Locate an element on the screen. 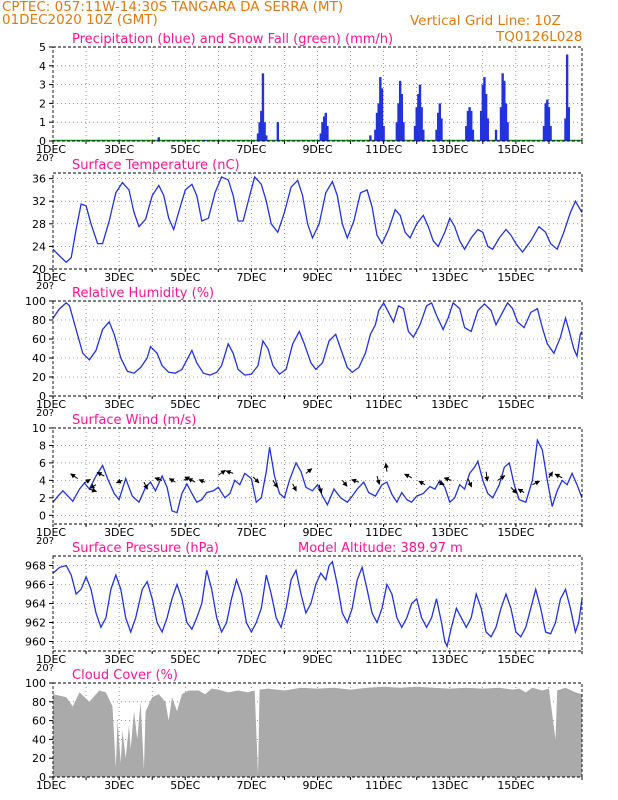  y-tick-label: 4 is located at coordinates (42, 66).